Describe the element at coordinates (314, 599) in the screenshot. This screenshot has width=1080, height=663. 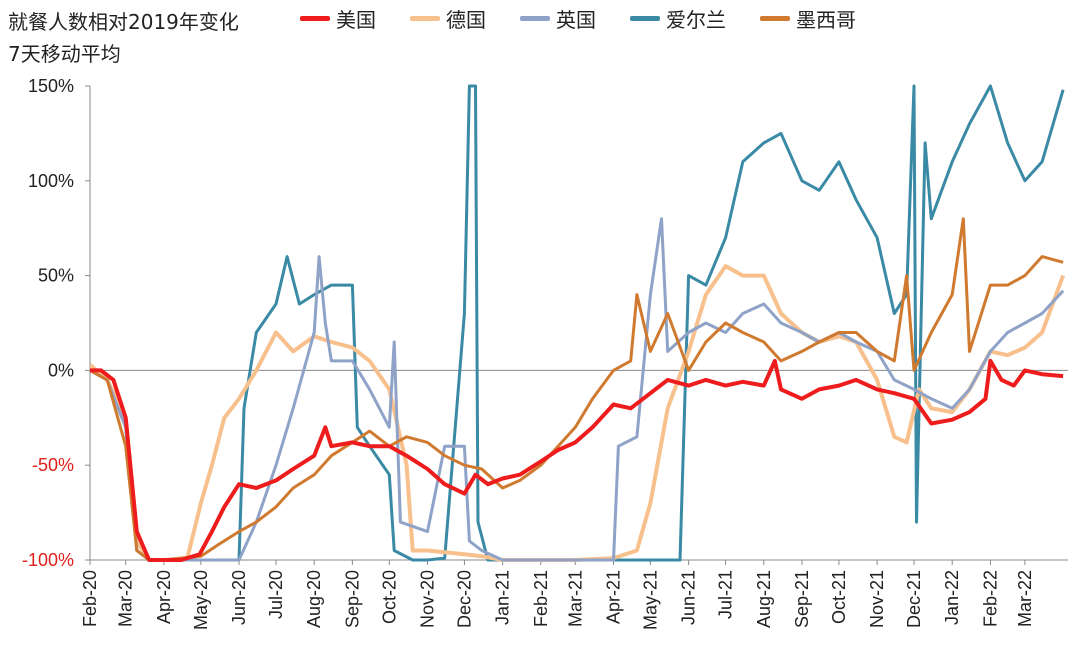
I see `x-tick-label: Aug-20` at that location.